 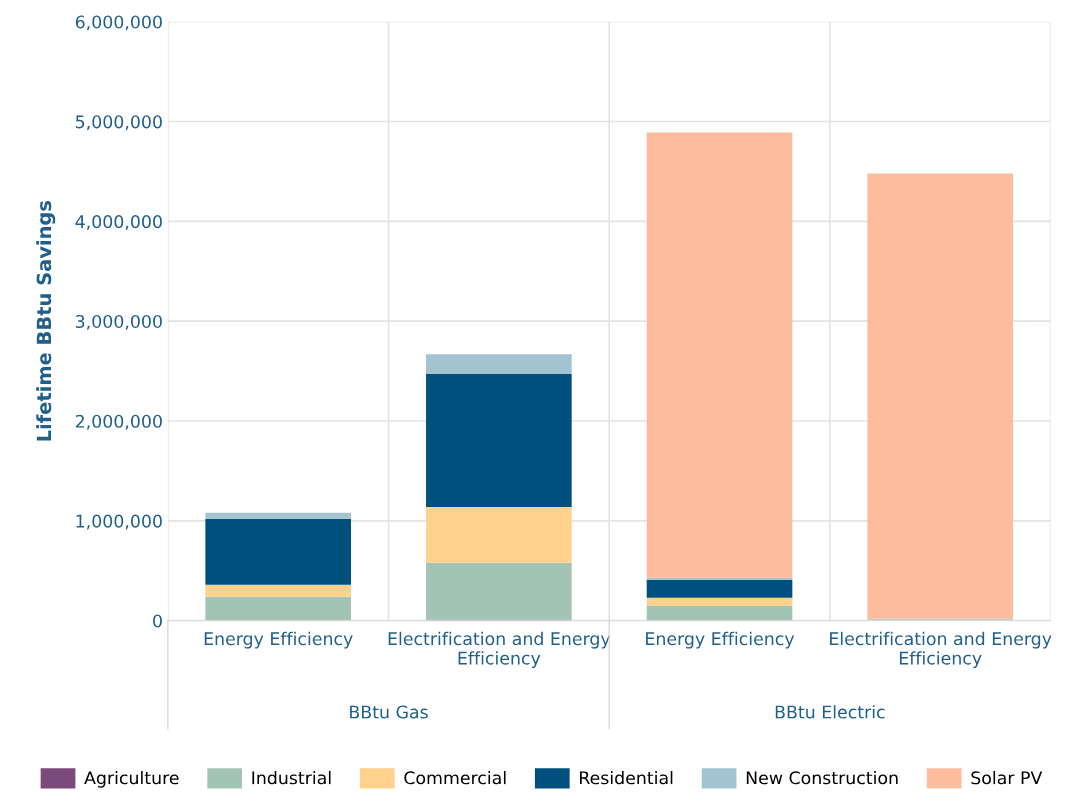 What do you see at coordinates (389, 712) in the screenshot?
I see `text: BBtu Gas` at bounding box center [389, 712].